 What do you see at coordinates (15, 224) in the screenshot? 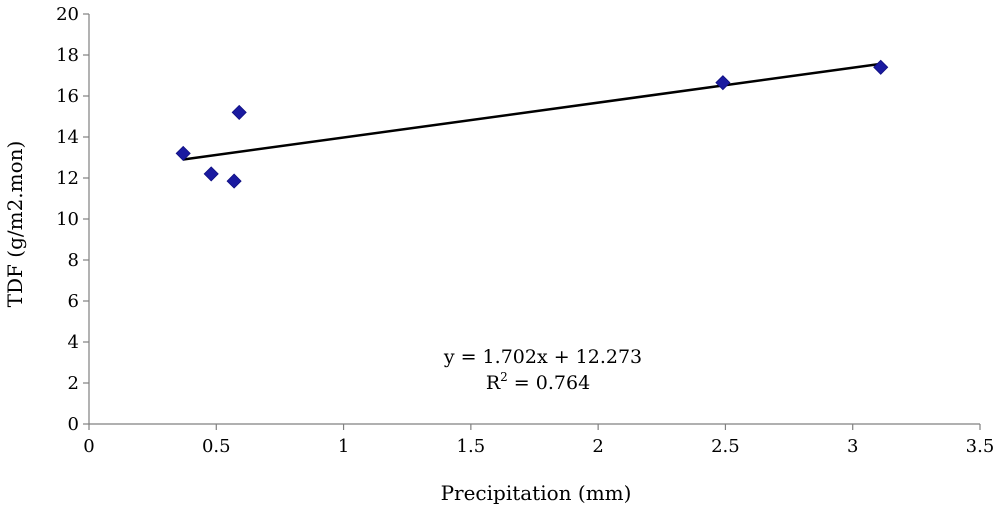
I see `y-axis-title: TDF (g/m2.mon)` at bounding box center [15, 224].